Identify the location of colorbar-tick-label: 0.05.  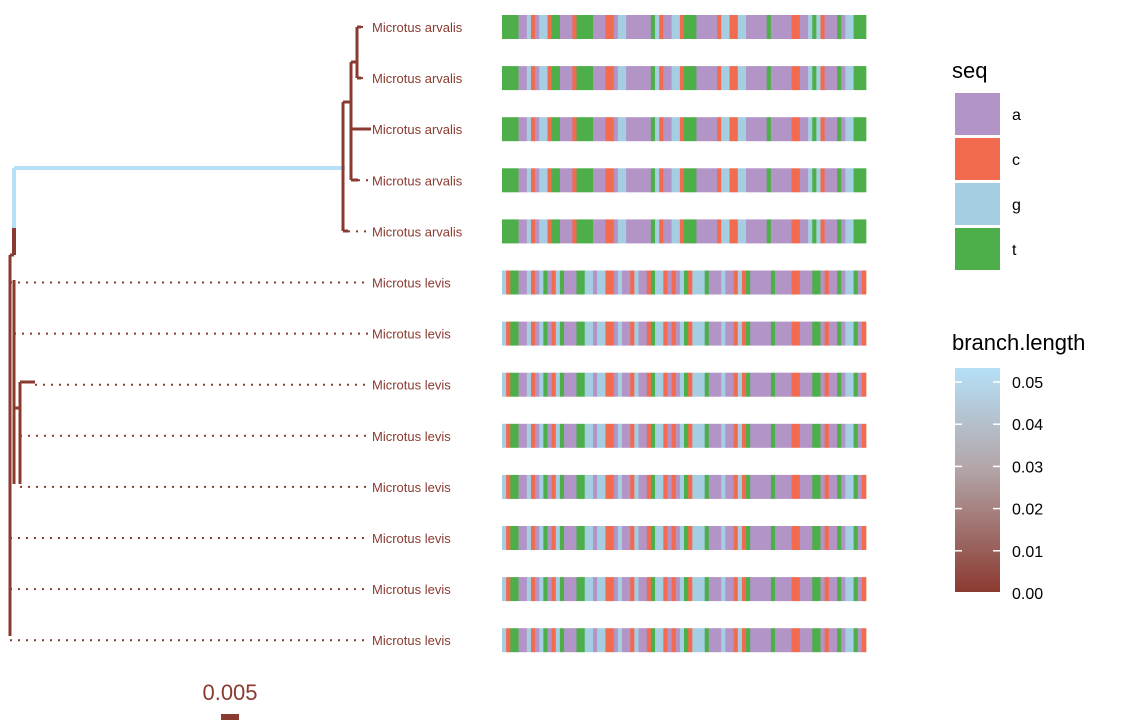
(1027, 383).